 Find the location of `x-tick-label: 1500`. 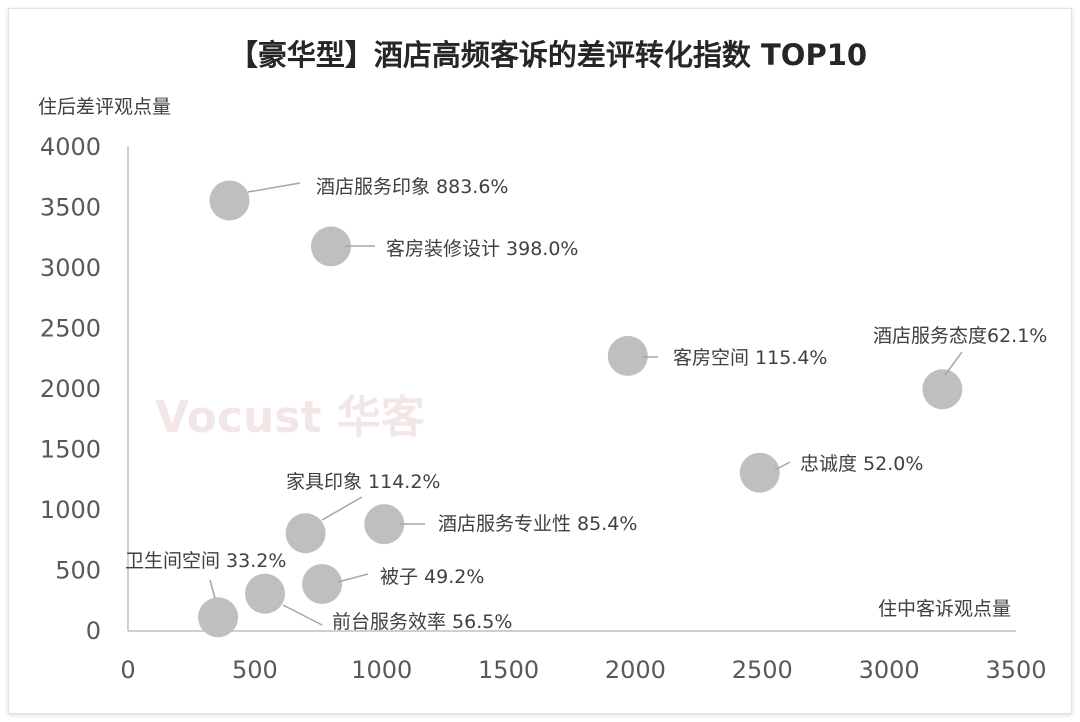

x-tick-label: 1500 is located at coordinates (508, 670).